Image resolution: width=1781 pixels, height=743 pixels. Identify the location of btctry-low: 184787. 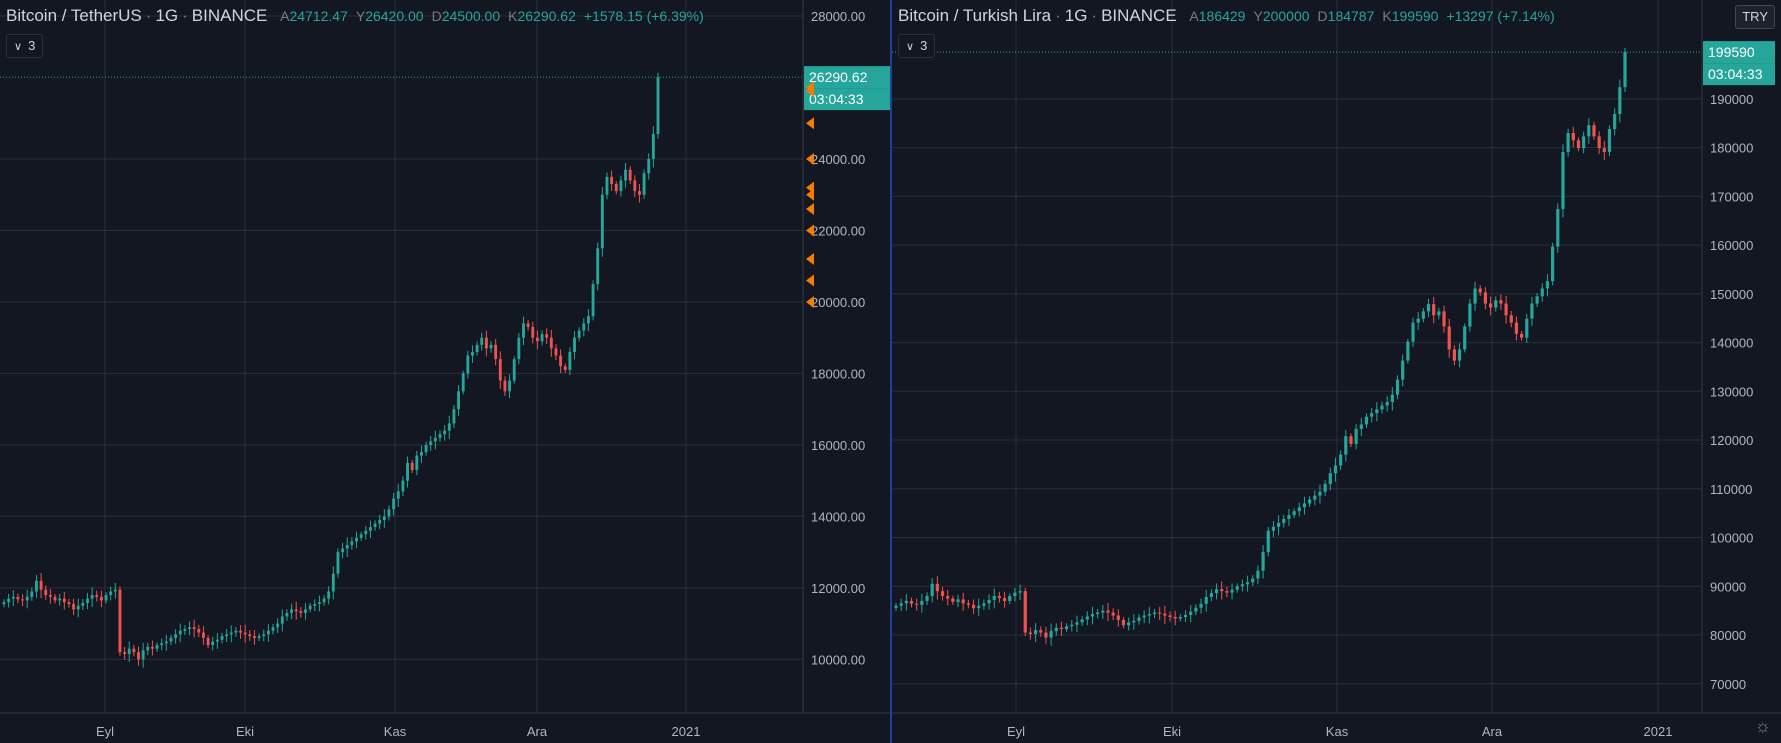
(1351, 16).